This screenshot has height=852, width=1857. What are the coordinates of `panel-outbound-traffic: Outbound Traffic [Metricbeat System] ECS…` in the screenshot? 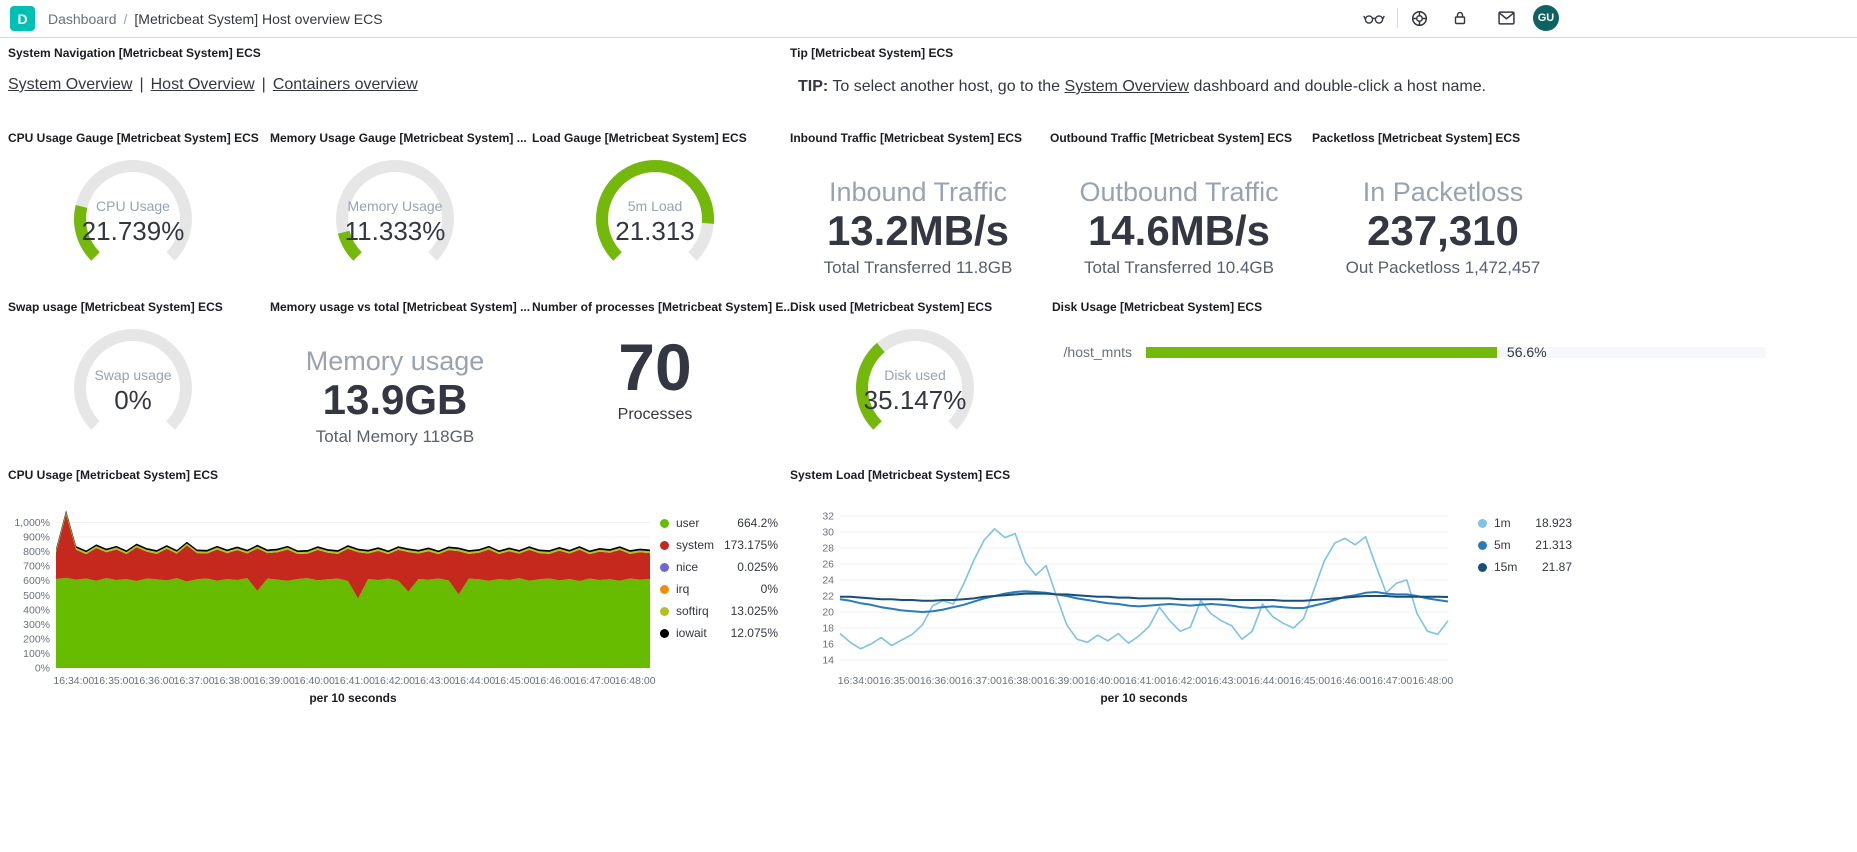 It's located at (1179, 204).